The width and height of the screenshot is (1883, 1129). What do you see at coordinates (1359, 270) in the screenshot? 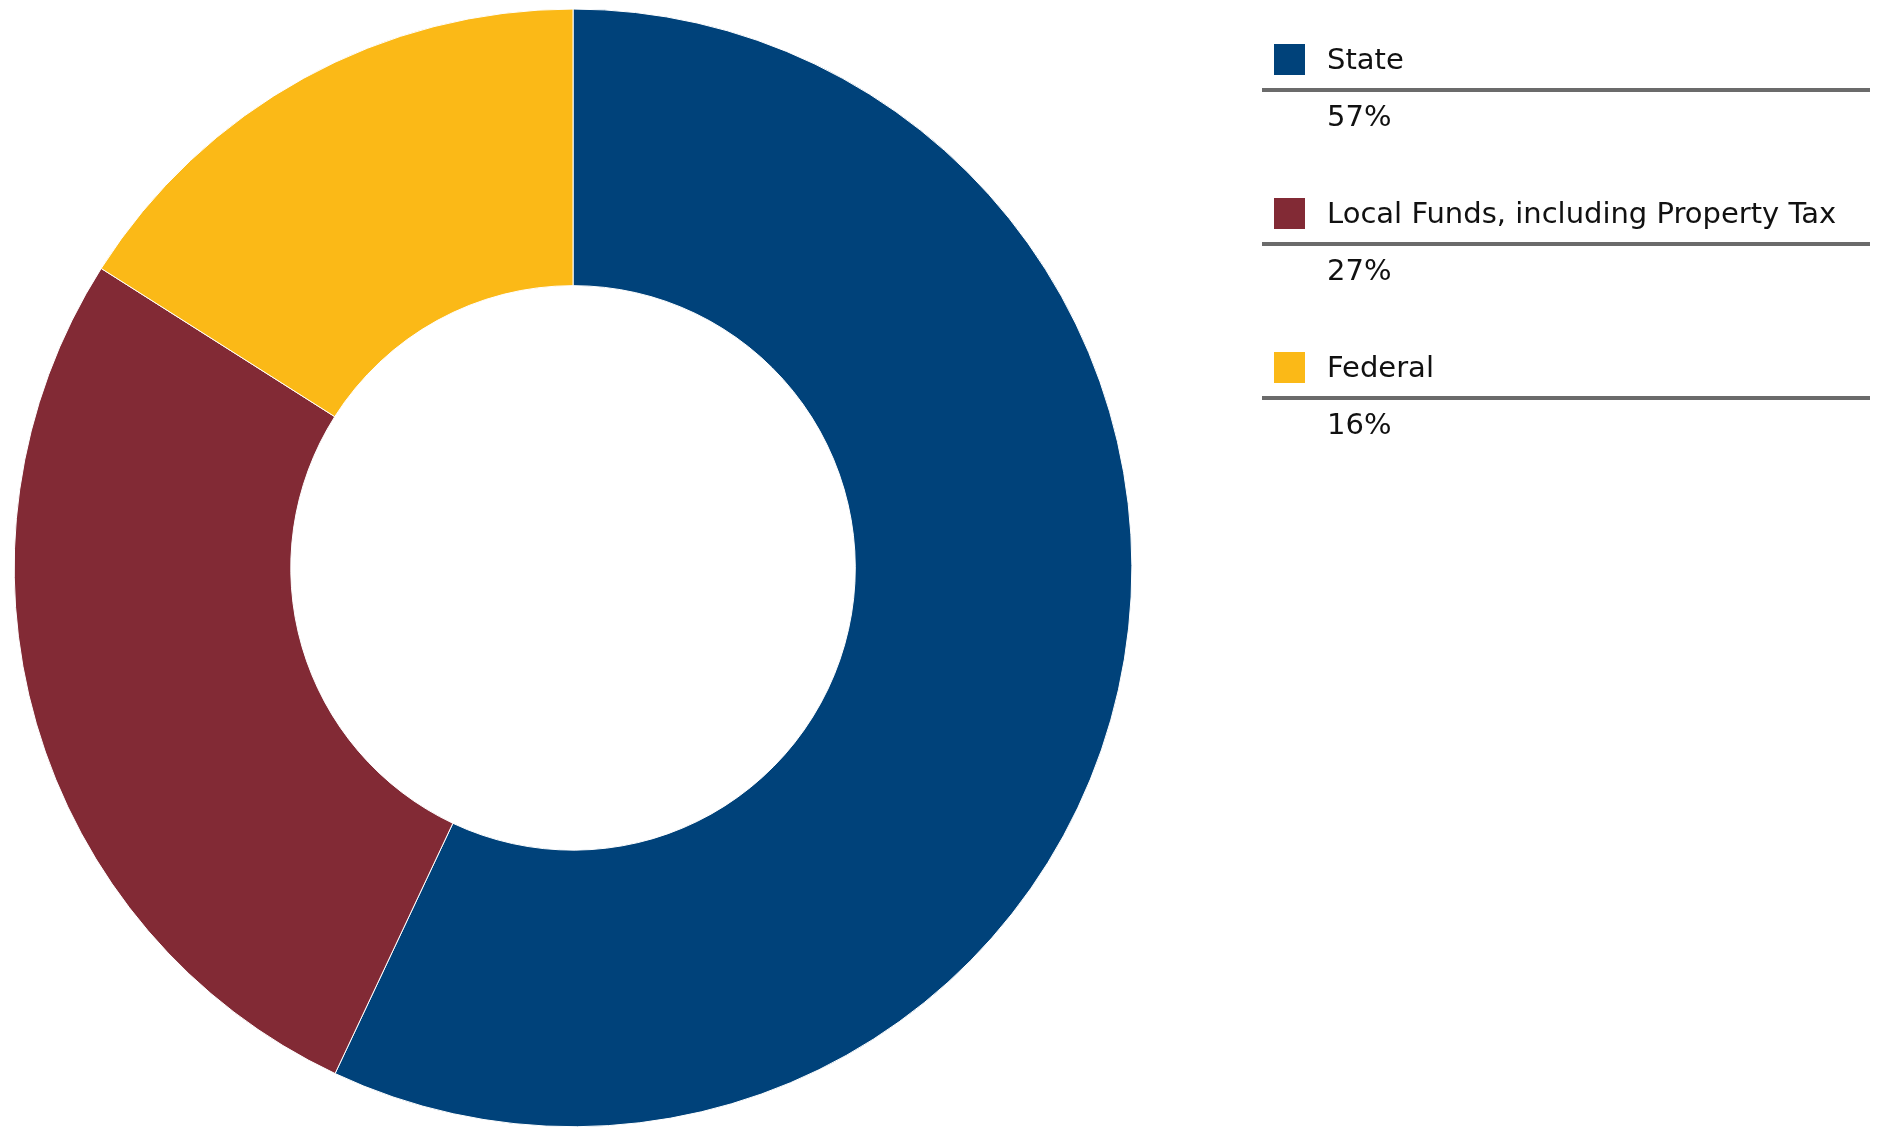
I see `data-label: 27%` at bounding box center [1359, 270].